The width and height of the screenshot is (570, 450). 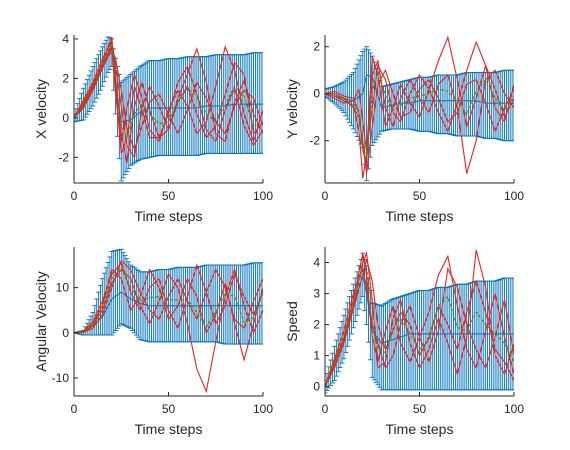 I want to click on y-axis-title: Angular Velocity, so click(x=41, y=321).